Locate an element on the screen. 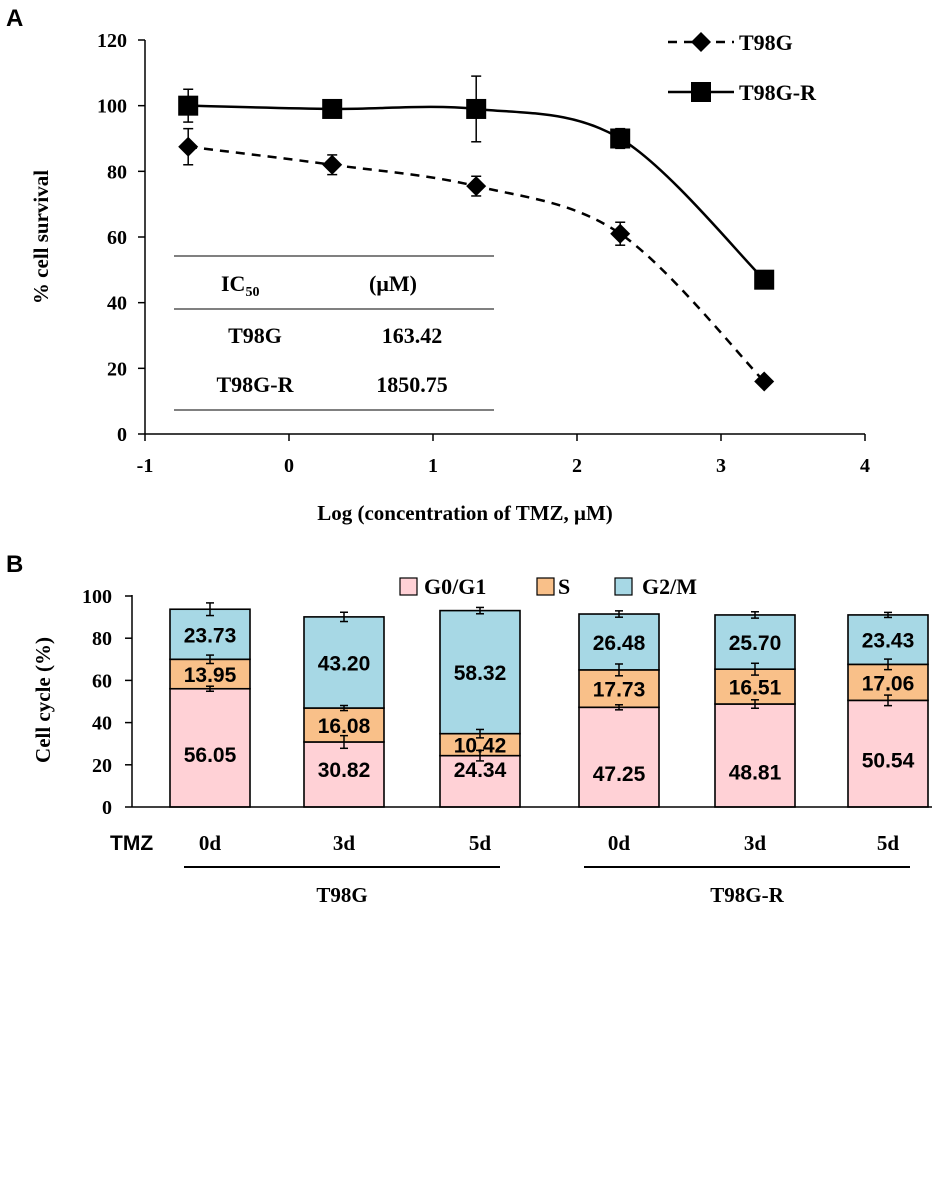 The image size is (950, 1190). g2-m-value-label: 58.32 is located at coordinates (480, 673).